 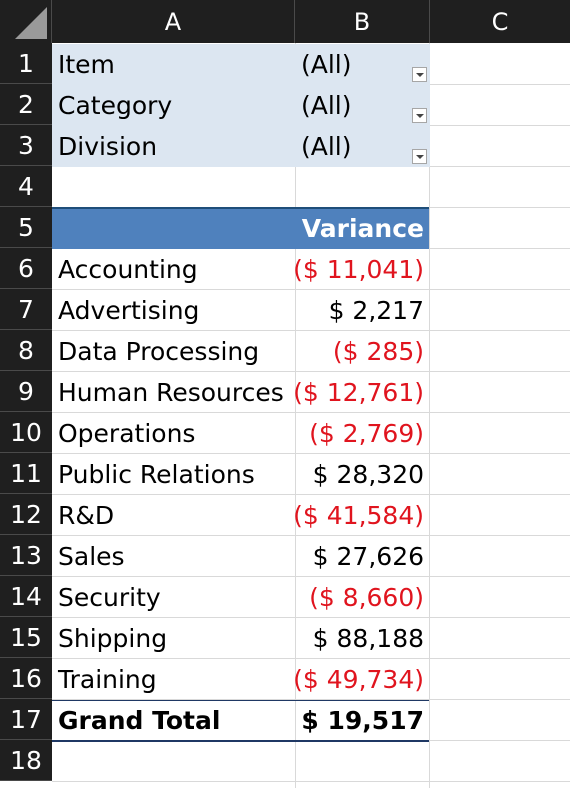 I want to click on row-header: 12, so click(x=26, y=514).